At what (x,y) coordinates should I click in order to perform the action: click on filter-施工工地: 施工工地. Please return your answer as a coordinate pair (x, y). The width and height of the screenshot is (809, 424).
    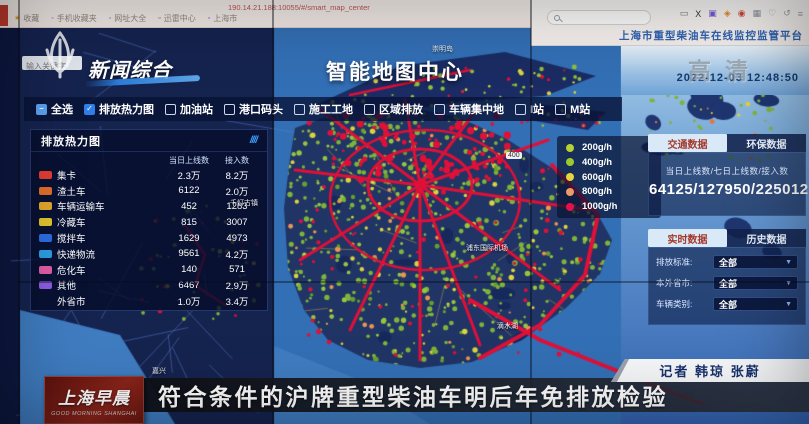
    Looking at the image, I should click on (323, 109).